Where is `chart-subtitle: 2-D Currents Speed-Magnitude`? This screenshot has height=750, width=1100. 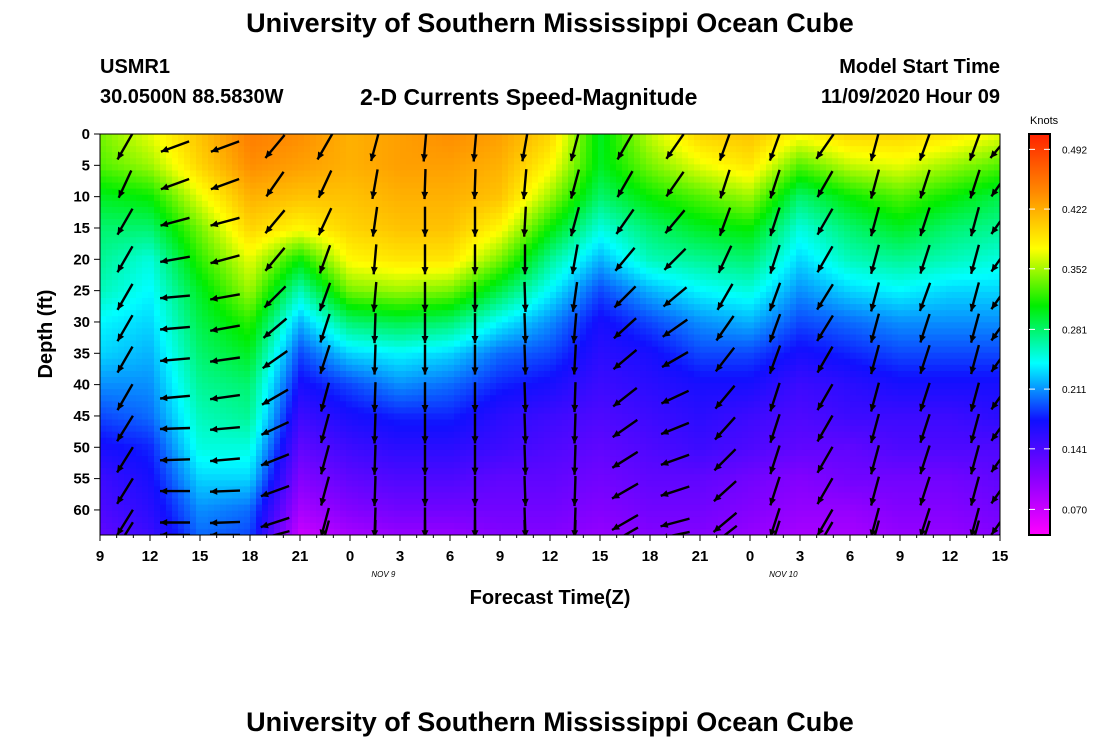
chart-subtitle: 2-D Currents Speed-Magnitude is located at coordinates (529, 97).